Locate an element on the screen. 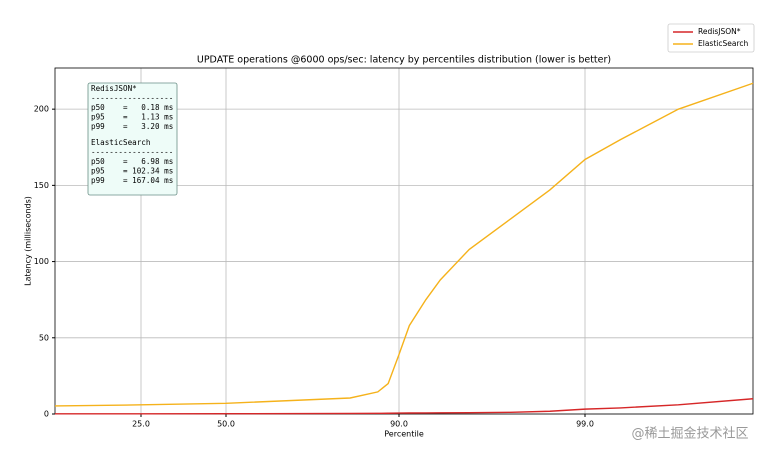 The width and height of the screenshot is (765, 449). annotation-frame is located at coordinates (132, 139).